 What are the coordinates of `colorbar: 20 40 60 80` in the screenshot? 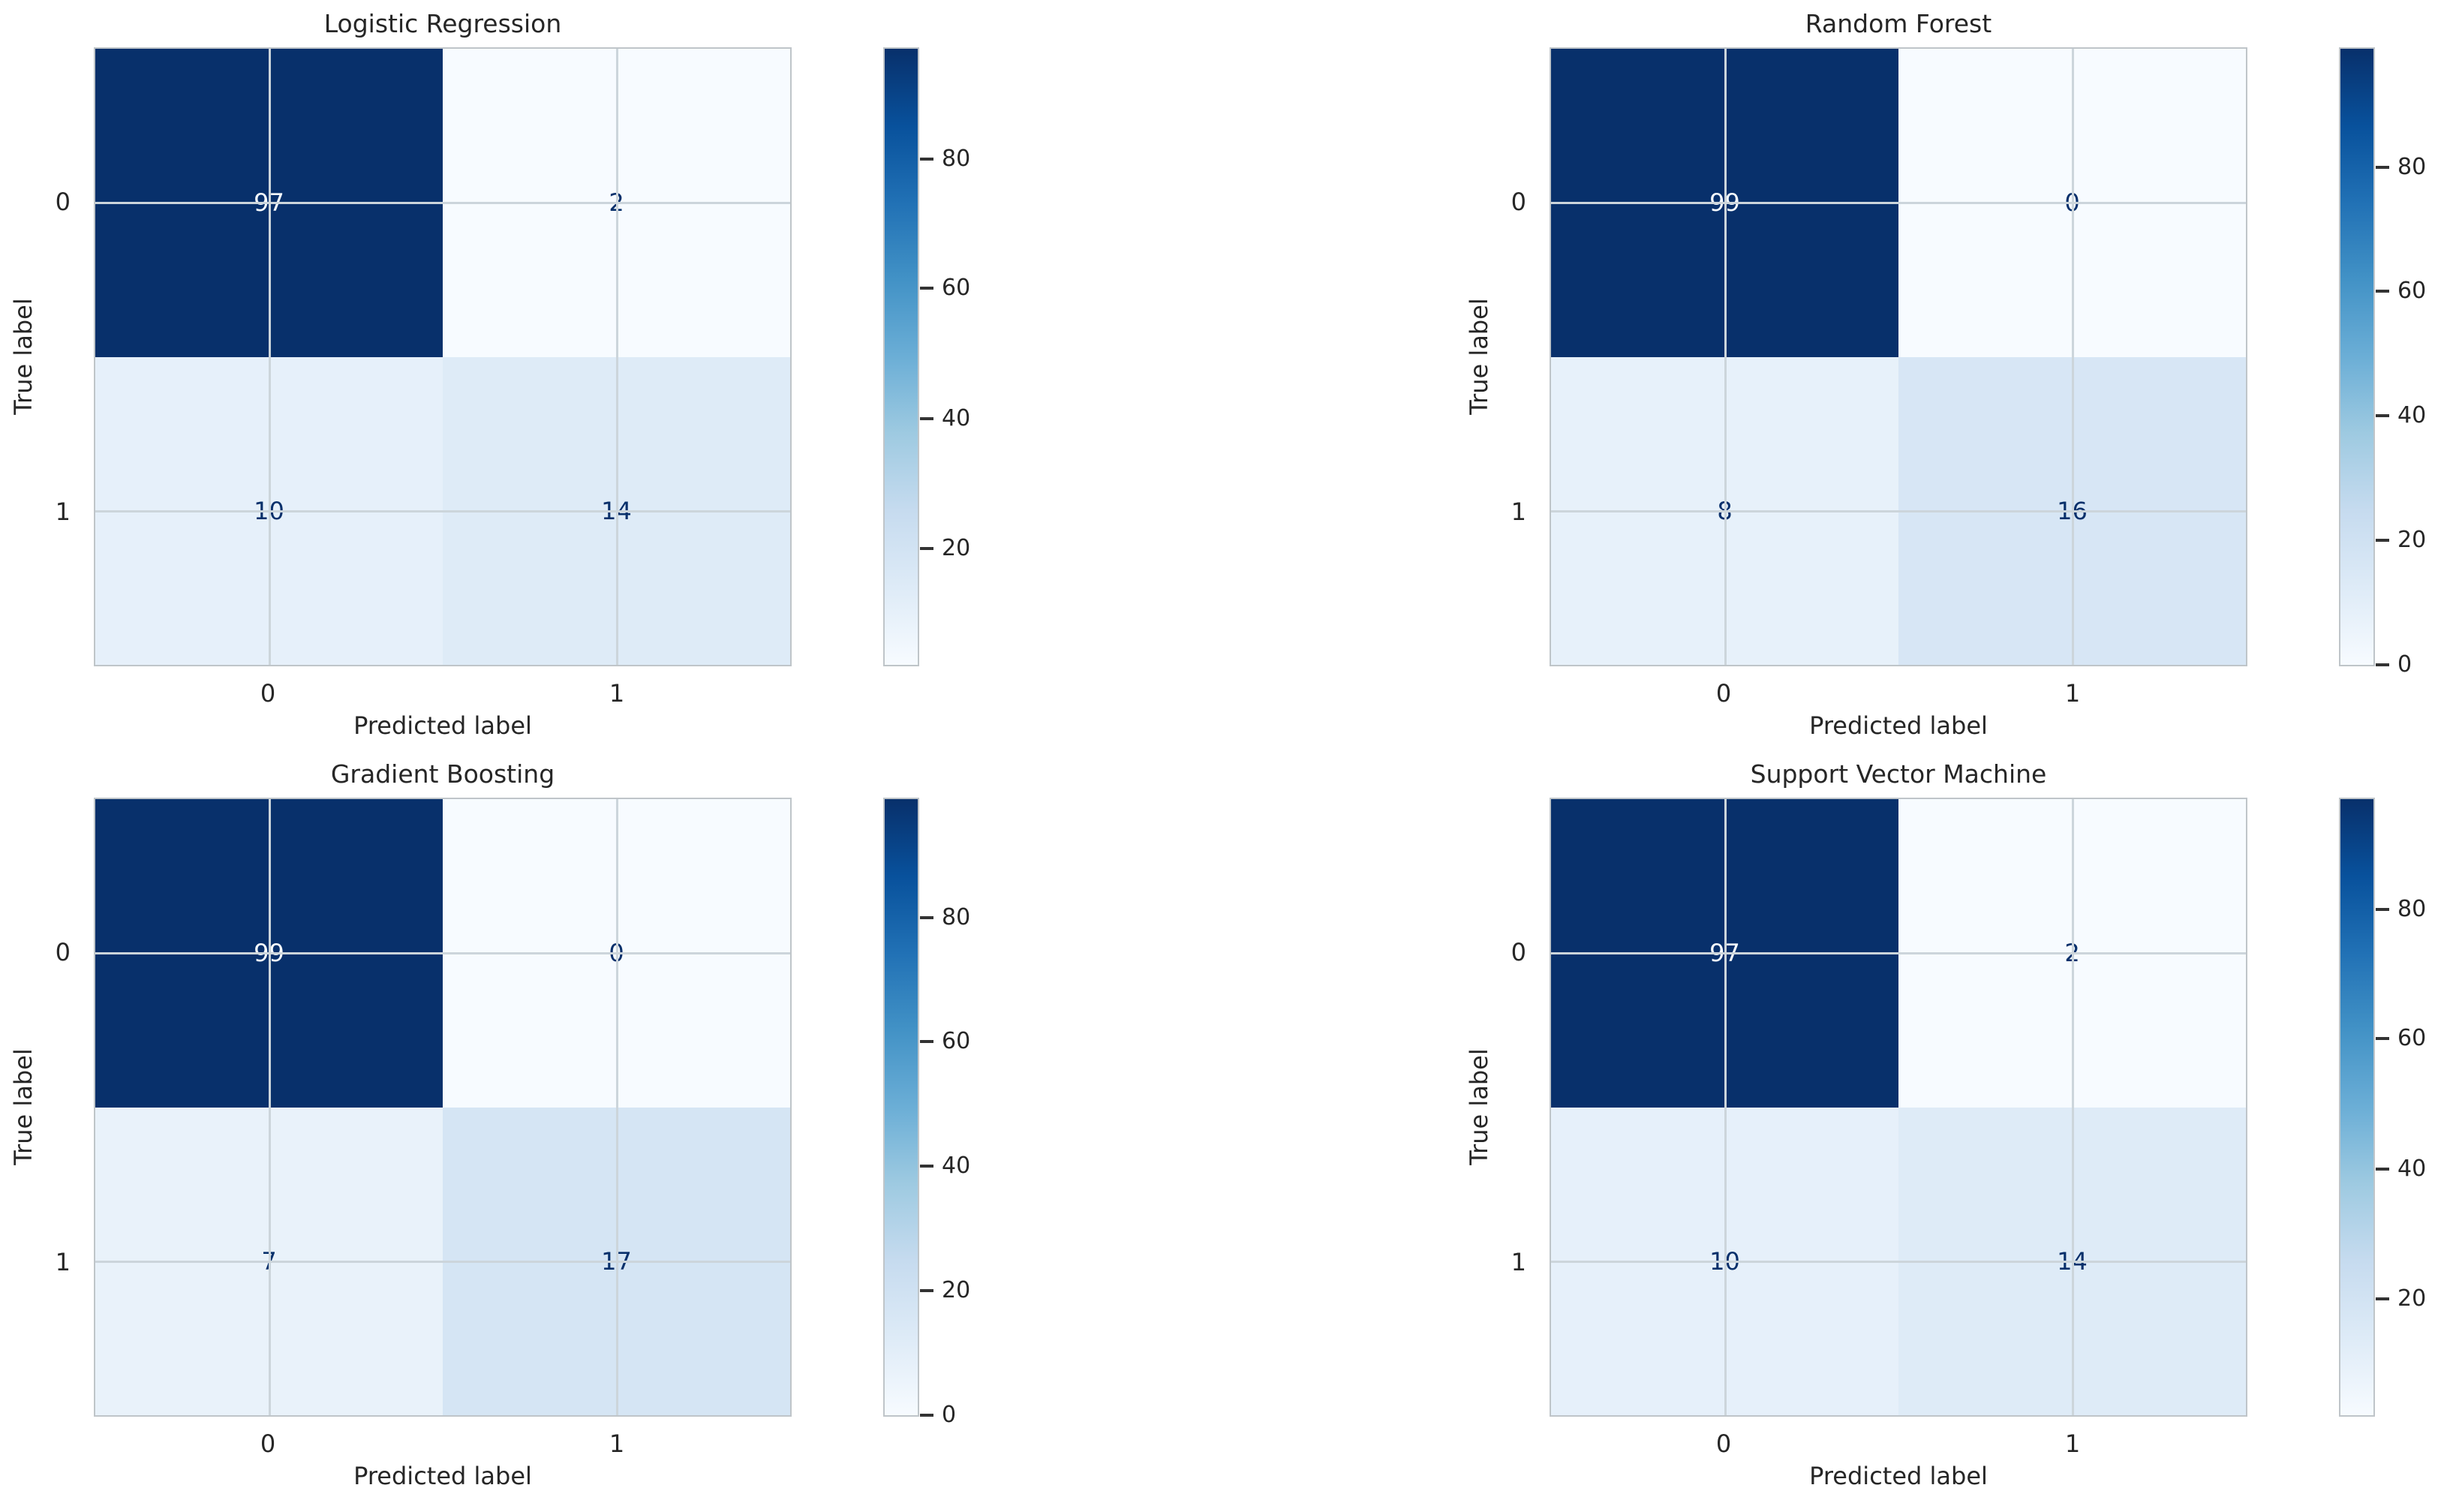 It's located at (2382, 1107).